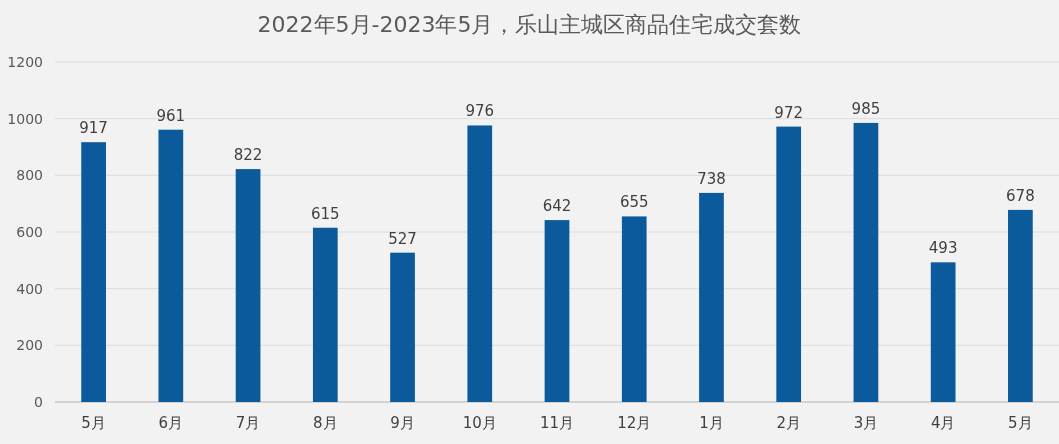 This screenshot has width=1059, height=444. Describe the element at coordinates (479, 423) in the screenshot. I see `x-tick-label: 10月` at that location.